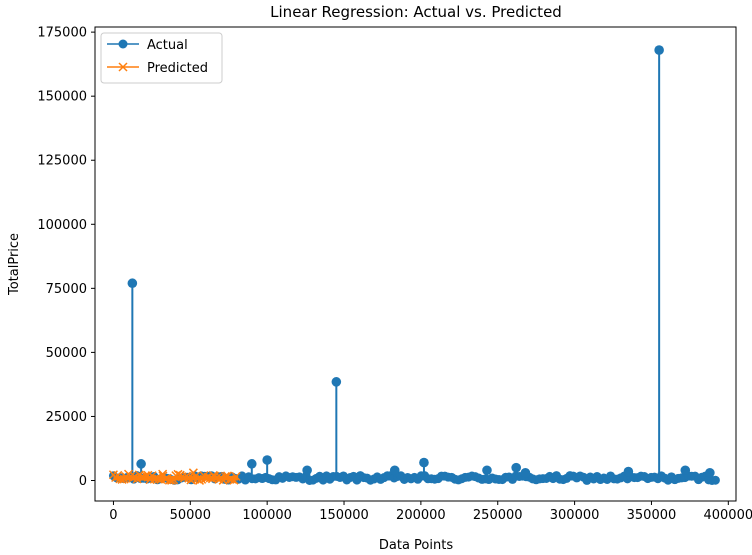  Describe the element at coordinates (652, 515) in the screenshot. I see `x-tick-label: 350000` at that location.